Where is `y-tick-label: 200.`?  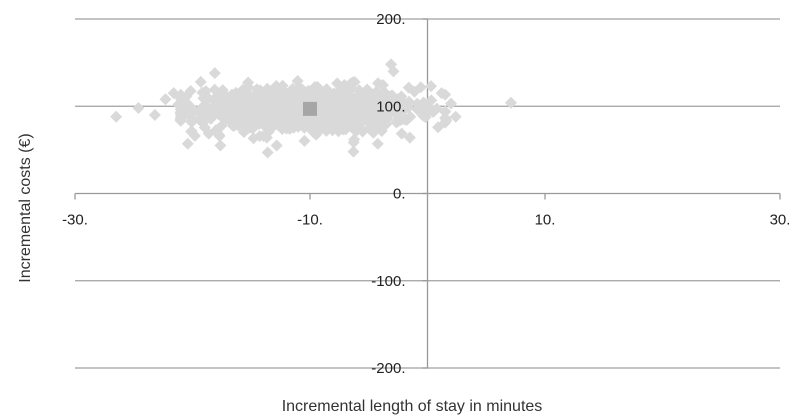
y-tick-label: 200. is located at coordinates (390, 19).